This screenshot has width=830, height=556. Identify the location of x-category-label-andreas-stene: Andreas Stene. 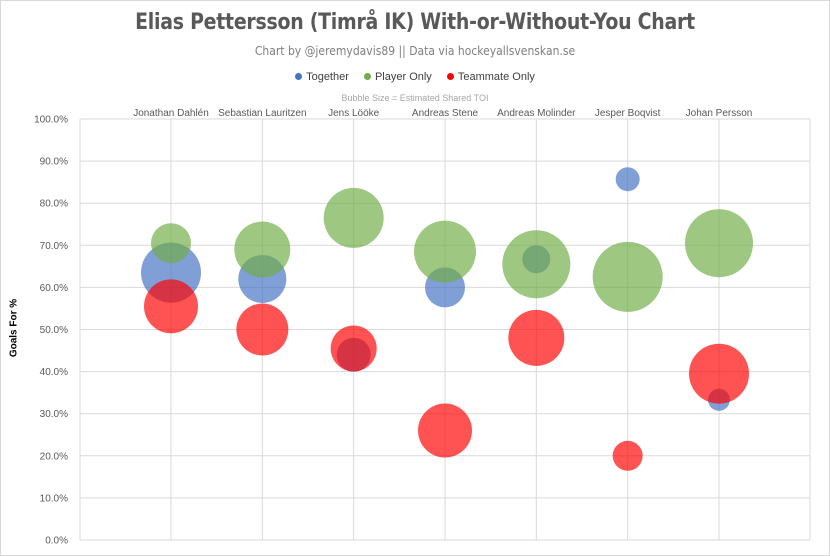
(445, 113).